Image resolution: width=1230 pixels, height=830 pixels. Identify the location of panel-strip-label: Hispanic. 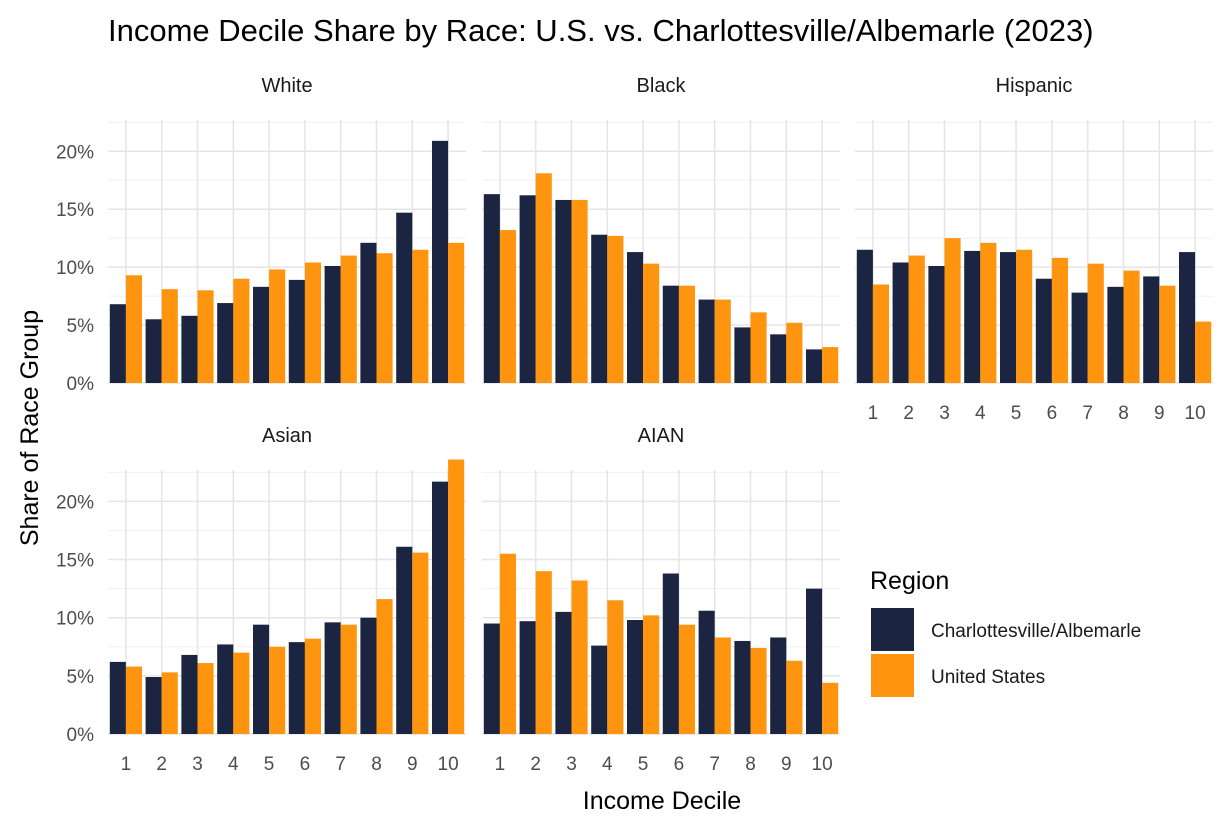
(1034, 86).